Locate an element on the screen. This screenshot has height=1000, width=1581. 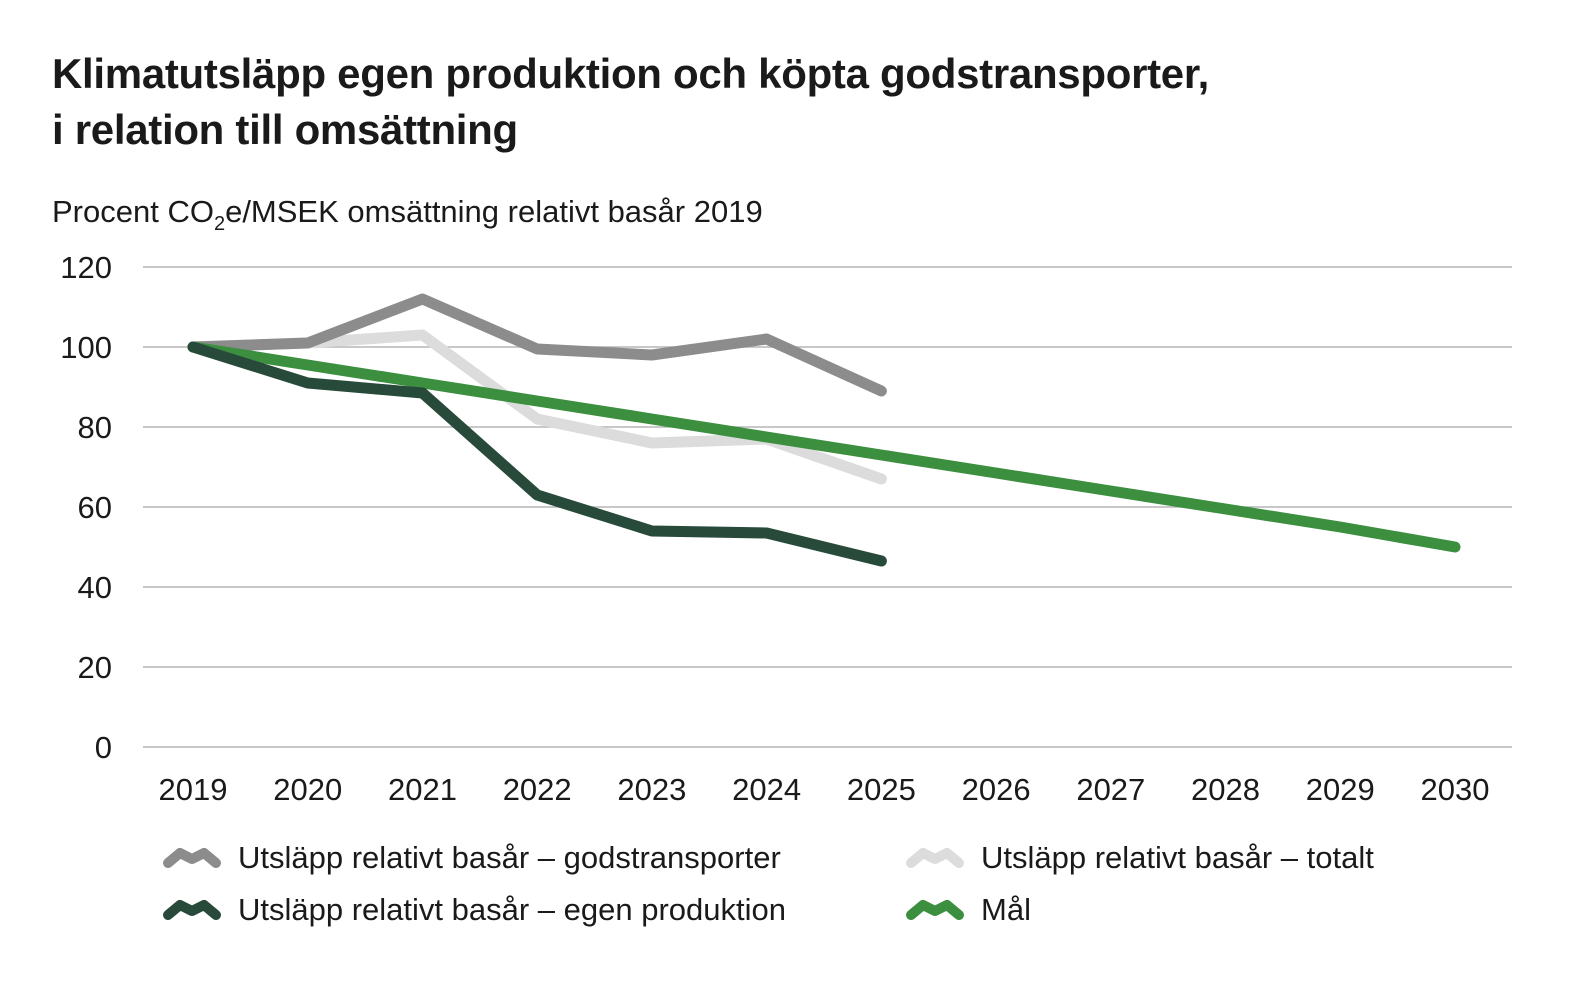
legend-swatch-totalt is located at coordinates (935, 858).